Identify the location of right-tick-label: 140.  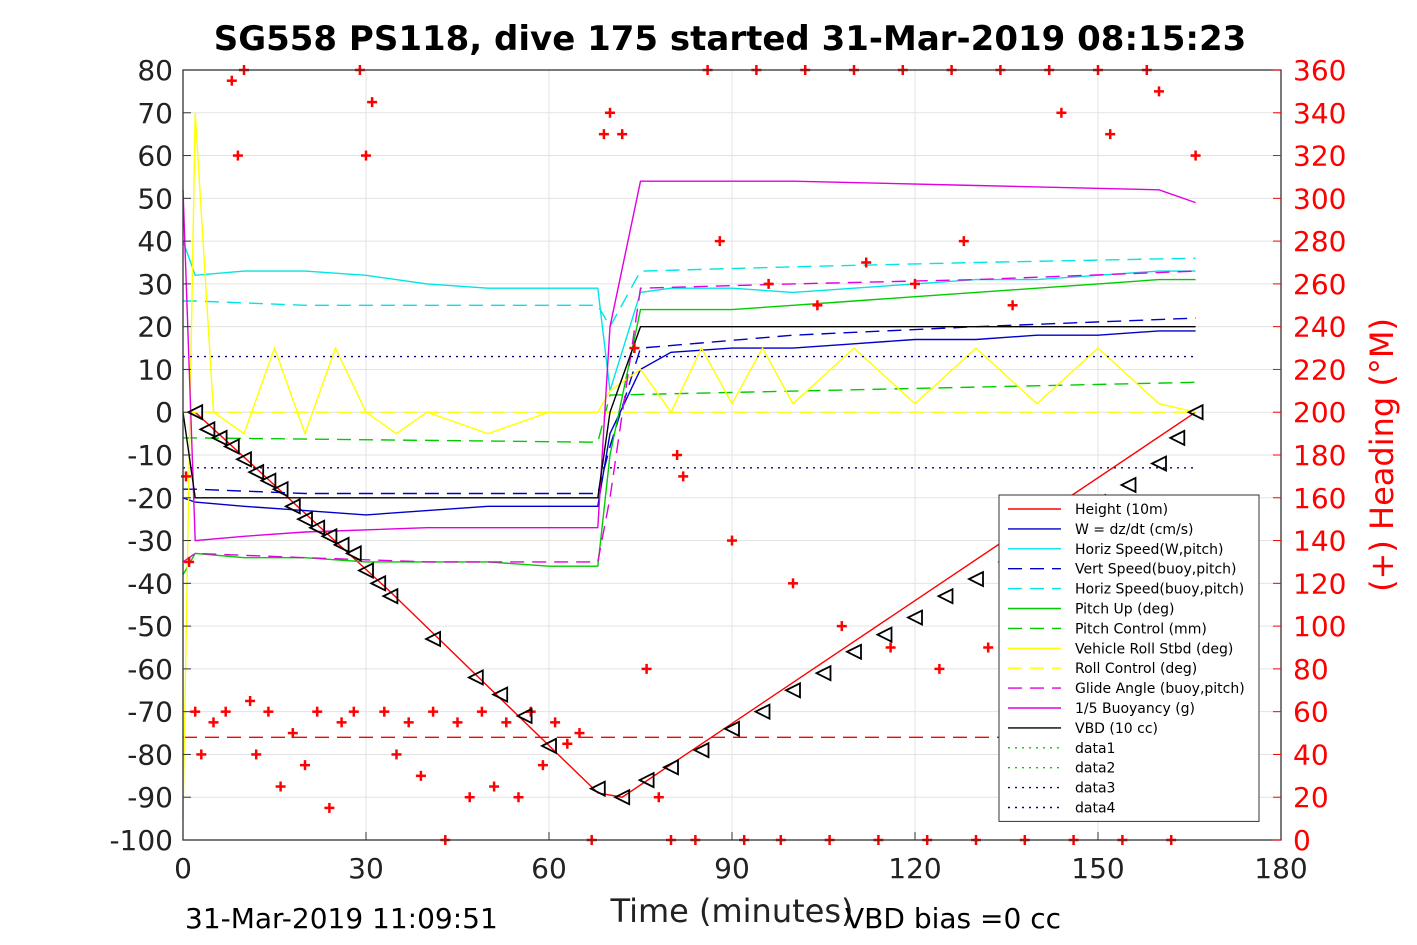
(1319, 541).